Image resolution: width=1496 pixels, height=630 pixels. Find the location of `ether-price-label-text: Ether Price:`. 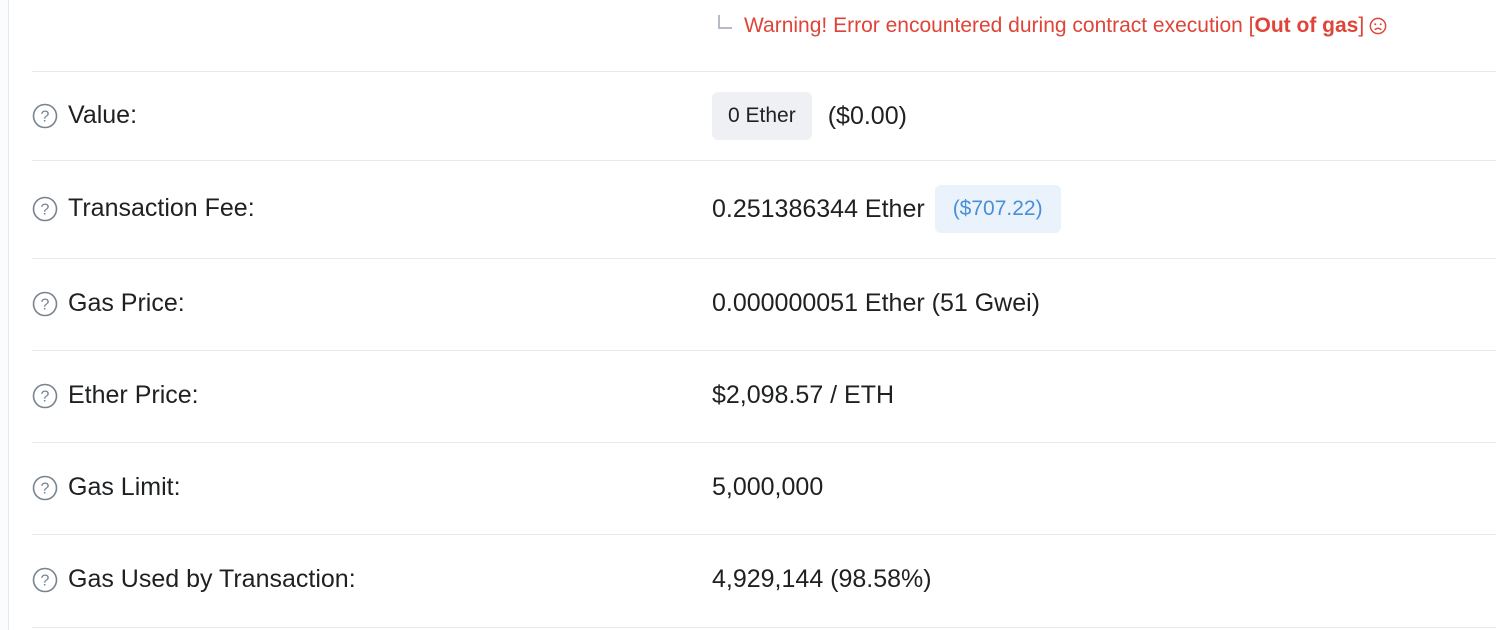

ether-price-label-text: Ether Price: is located at coordinates (133, 395).